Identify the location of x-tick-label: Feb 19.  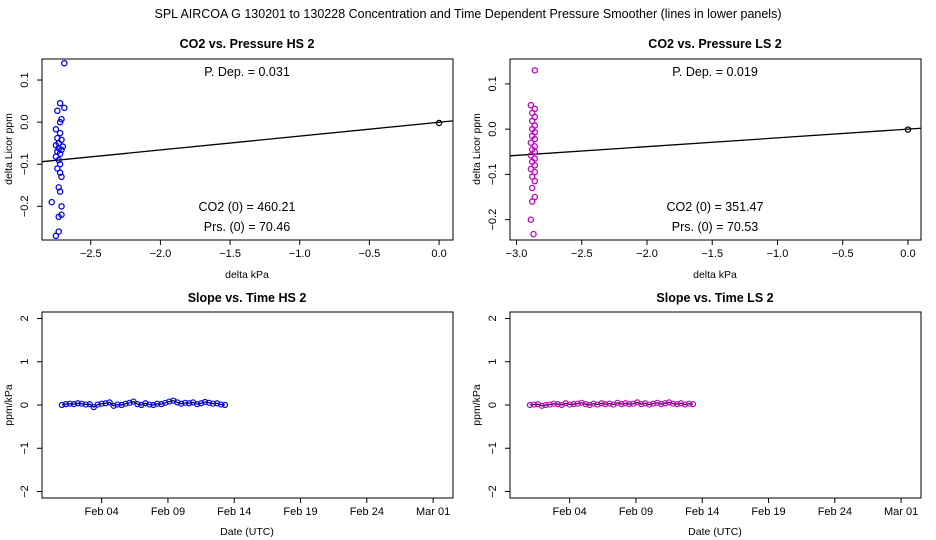
(300, 512).